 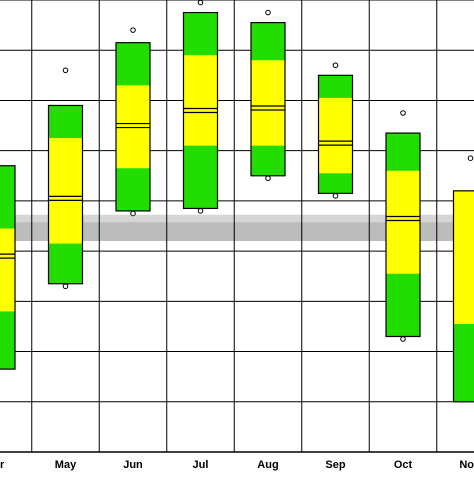 I want to click on x-tick-label-sep: Sep, so click(x=335, y=465).